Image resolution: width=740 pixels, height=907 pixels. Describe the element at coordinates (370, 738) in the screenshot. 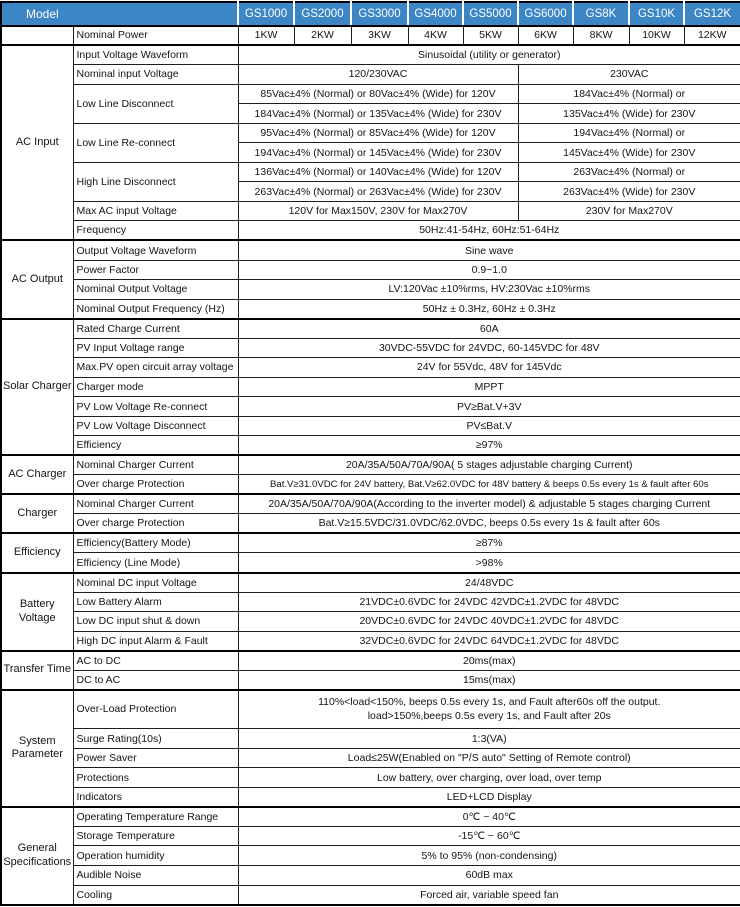

I see `row-surge-rating: Surge Rating(10s) 1:3(VA)` at that location.